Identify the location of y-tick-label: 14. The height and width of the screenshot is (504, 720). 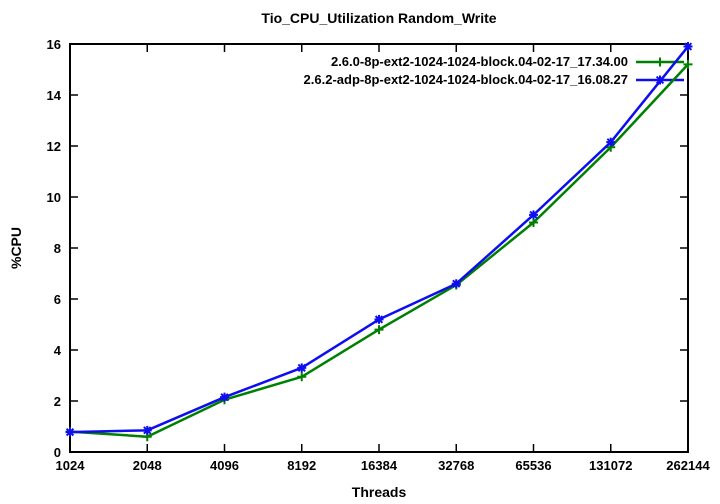
(54, 95).